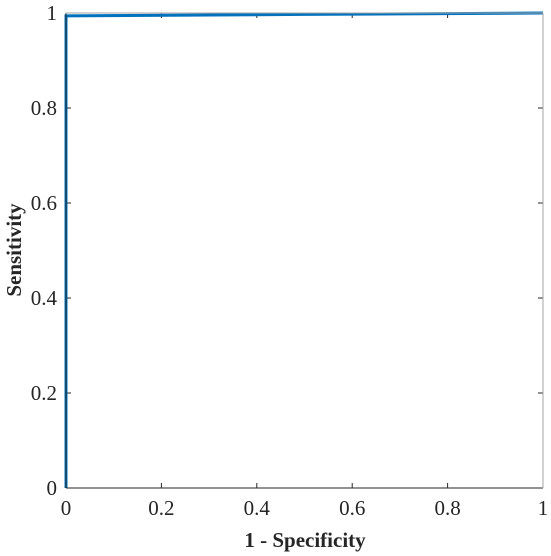 The width and height of the screenshot is (551, 556). What do you see at coordinates (44, 298) in the screenshot?
I see `y-tick-label: 0.4` at bounding box center [44, 298].